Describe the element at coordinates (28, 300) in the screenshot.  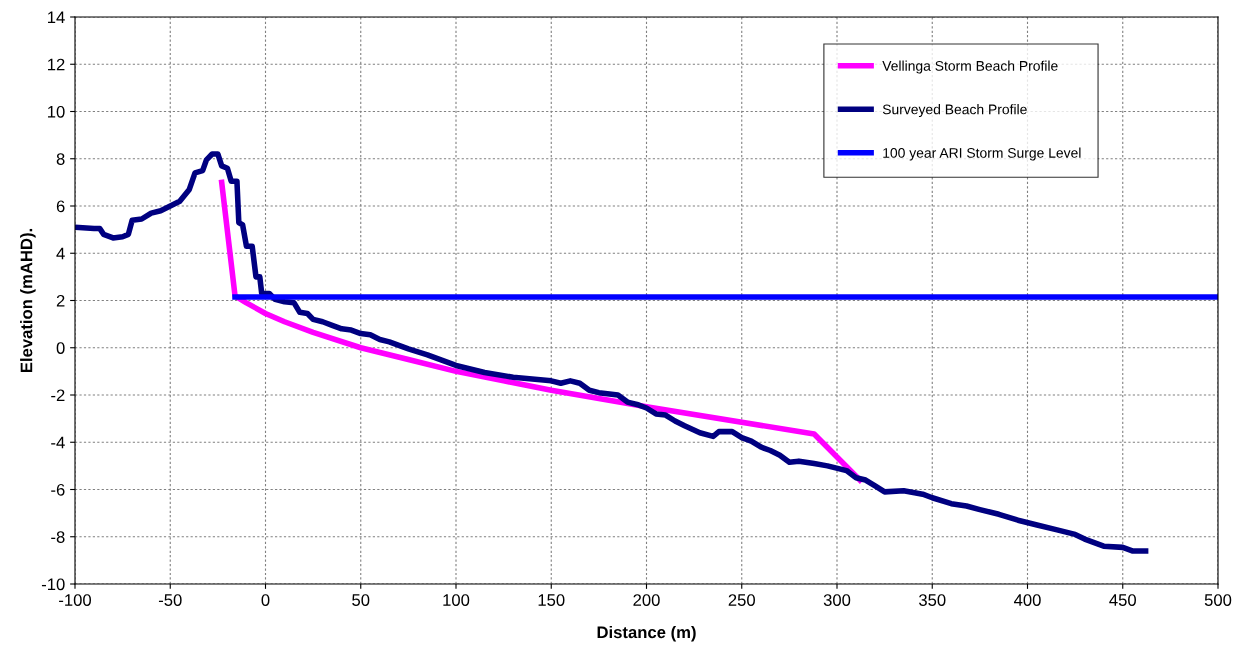
I see `y-axis-title: Elevation (mAHD).` at that location.